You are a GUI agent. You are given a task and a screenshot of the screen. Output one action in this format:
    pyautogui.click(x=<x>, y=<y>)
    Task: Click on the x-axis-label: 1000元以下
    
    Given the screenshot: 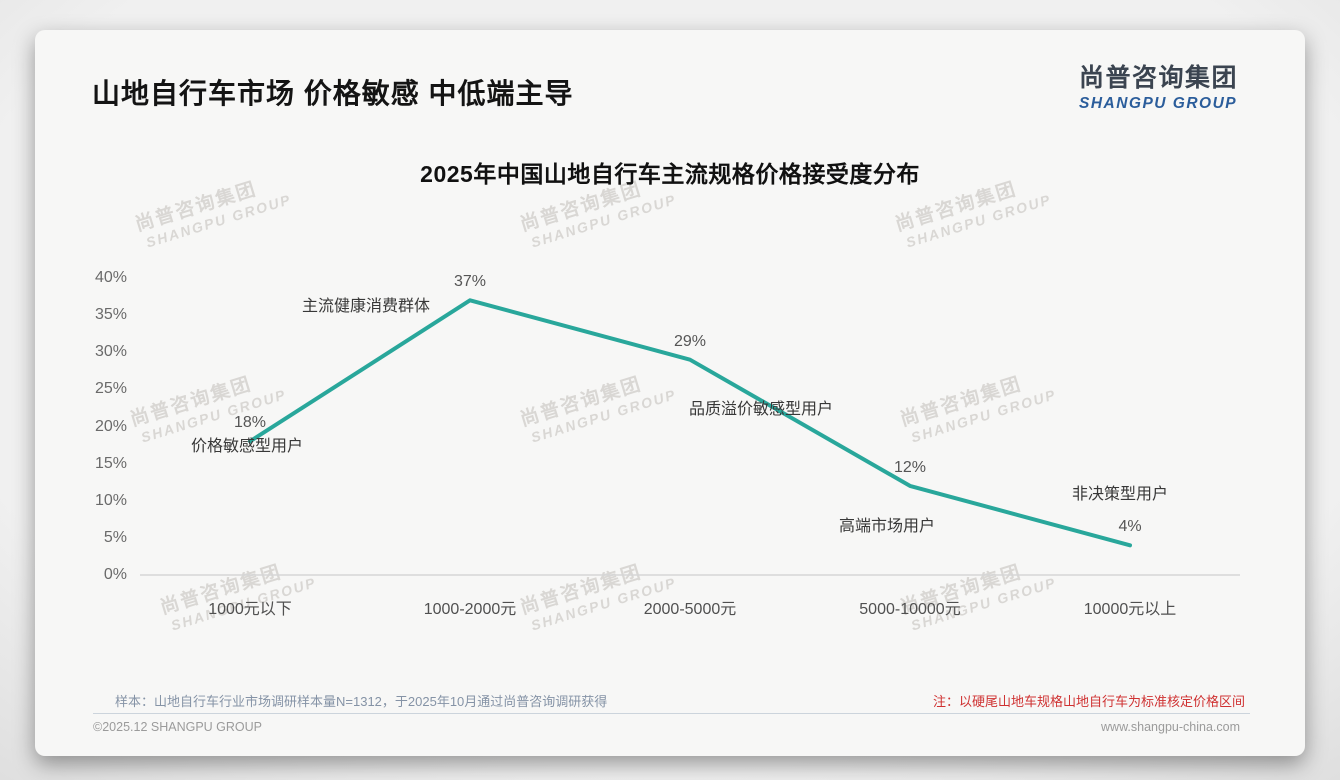 What is the action you would take?
    pyautogui.click(x=250, y=609)
    